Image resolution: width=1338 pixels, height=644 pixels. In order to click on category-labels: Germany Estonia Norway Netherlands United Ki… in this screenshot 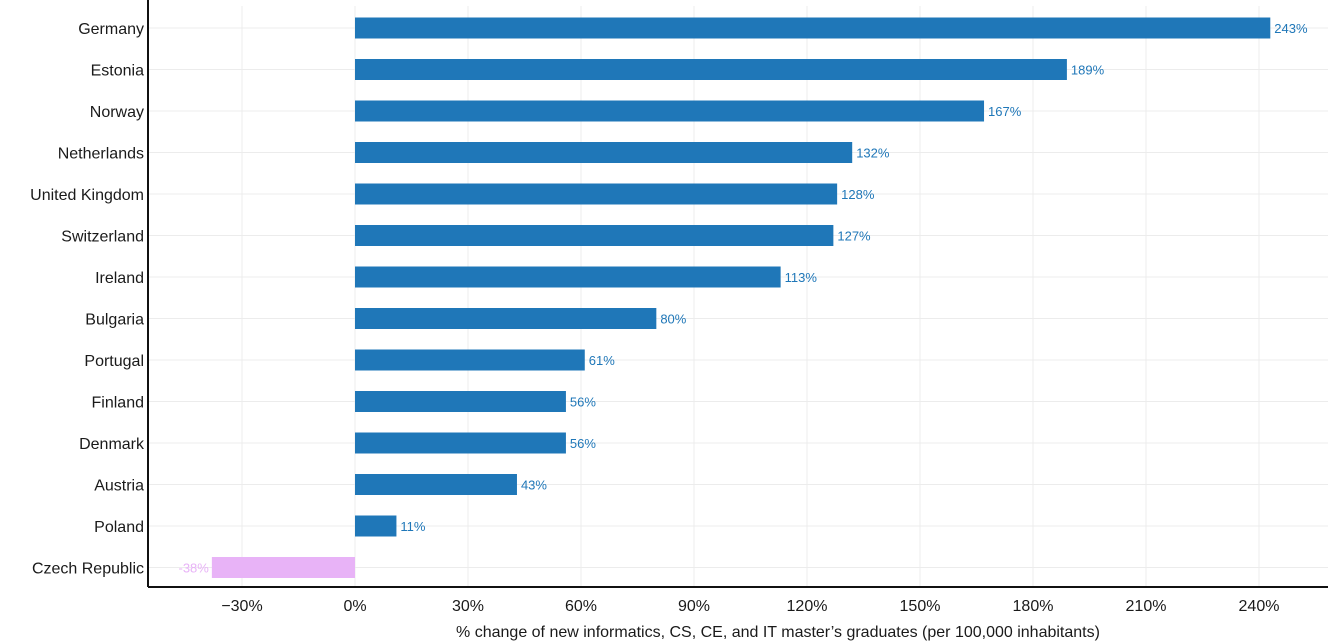, I will do `click(87, 299)`.